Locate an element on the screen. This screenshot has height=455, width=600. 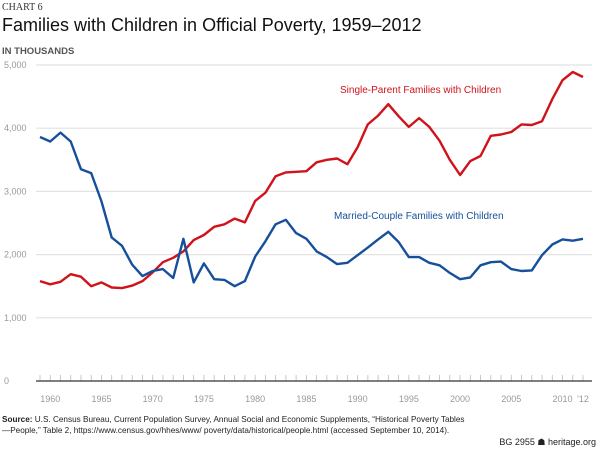
x-tick-label: 1995 is located at coordinates (409, 399).